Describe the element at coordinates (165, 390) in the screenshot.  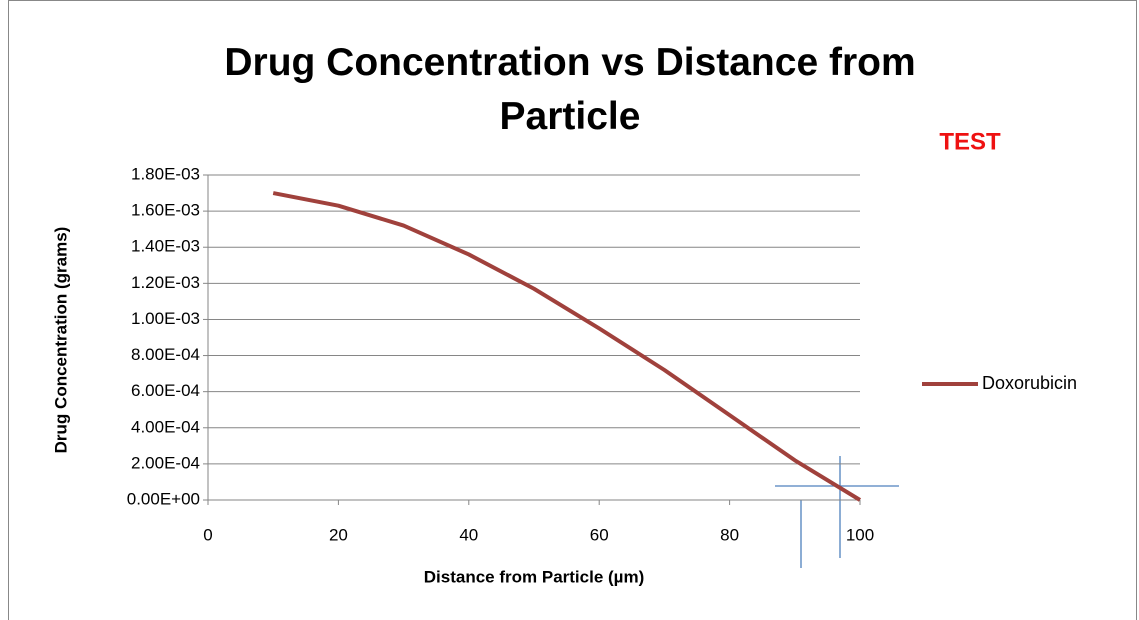
I see `y-tick-label: 6.00E-04` at that location.